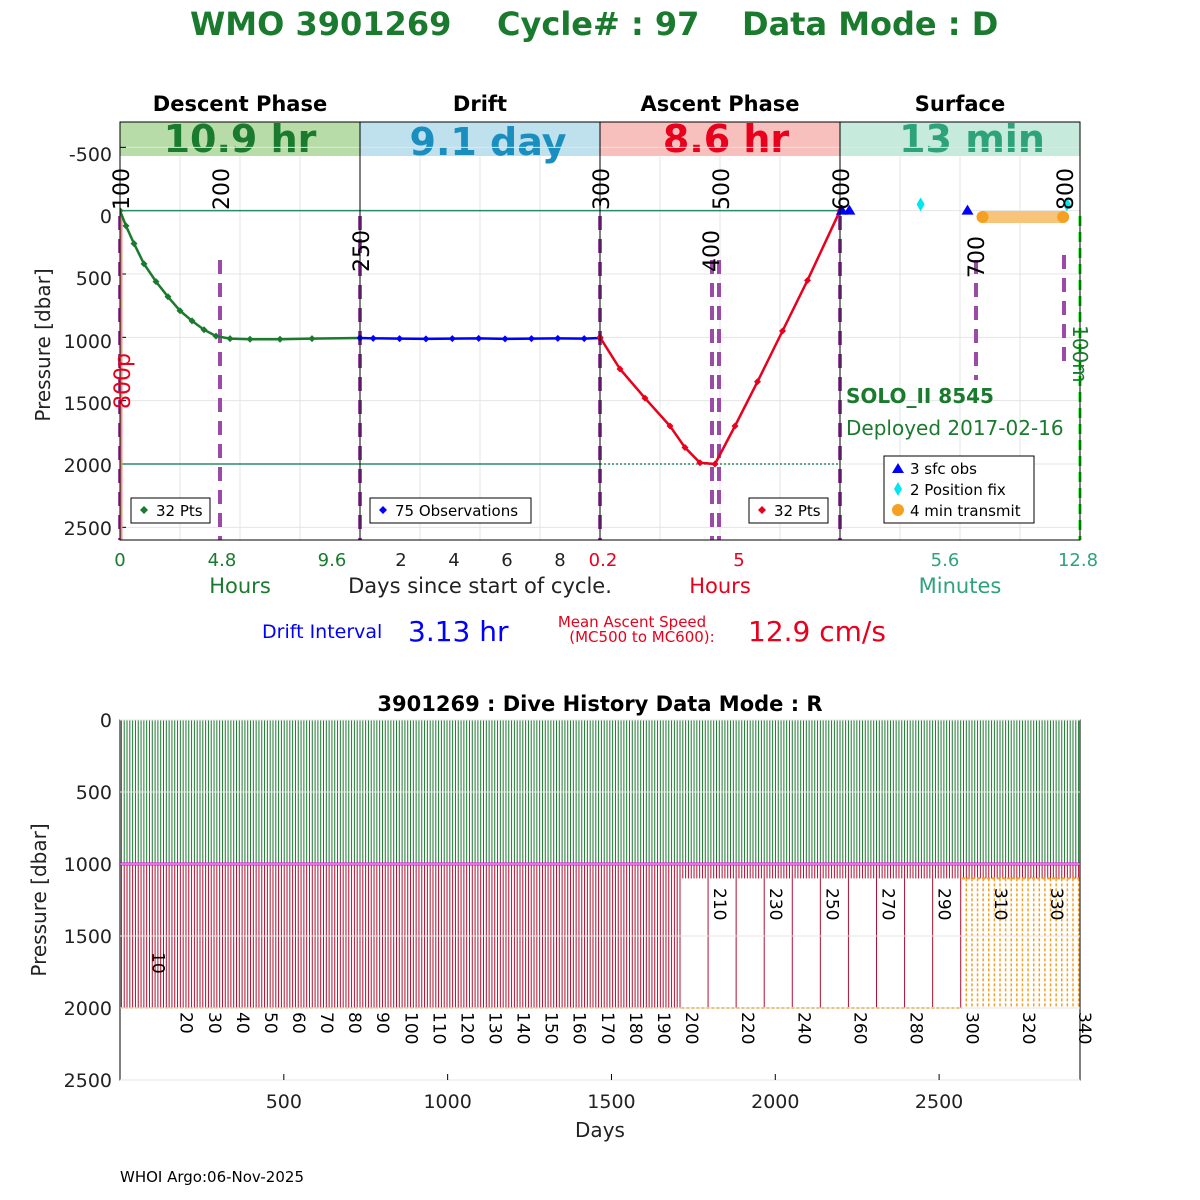  What do you see at coordinates (635, 1028) in the screenshot?
I see `cycle-label: 180` at bounding box center [635, 1028].